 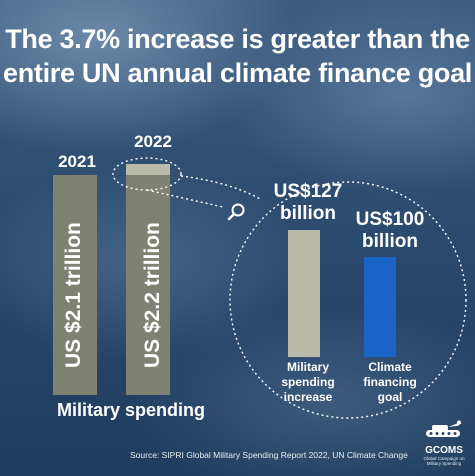 What do you see at coordinates (75, 284) in the screenshot?
I see `bar-2021` at bounding box center [75, 284].